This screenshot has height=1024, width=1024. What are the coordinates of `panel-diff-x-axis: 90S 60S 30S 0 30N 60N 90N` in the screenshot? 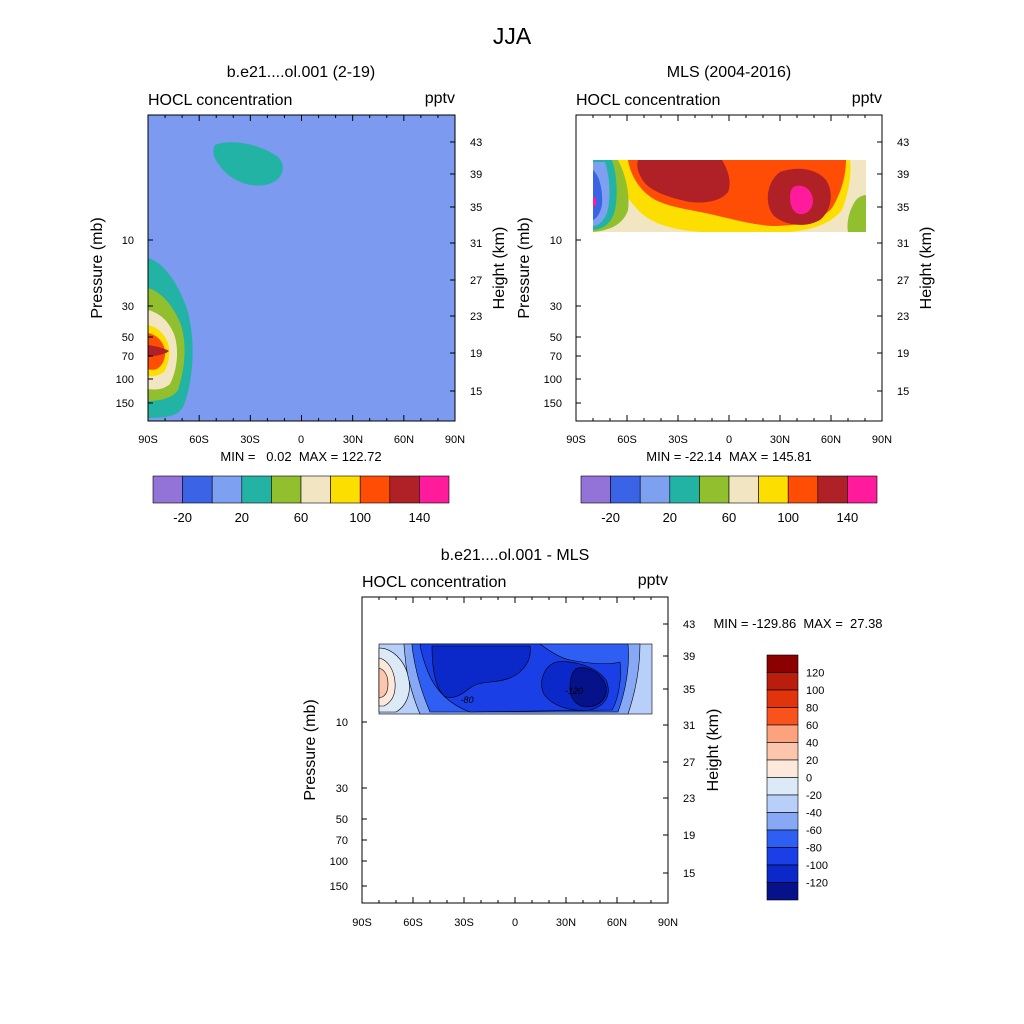 It's located at (515, 763).